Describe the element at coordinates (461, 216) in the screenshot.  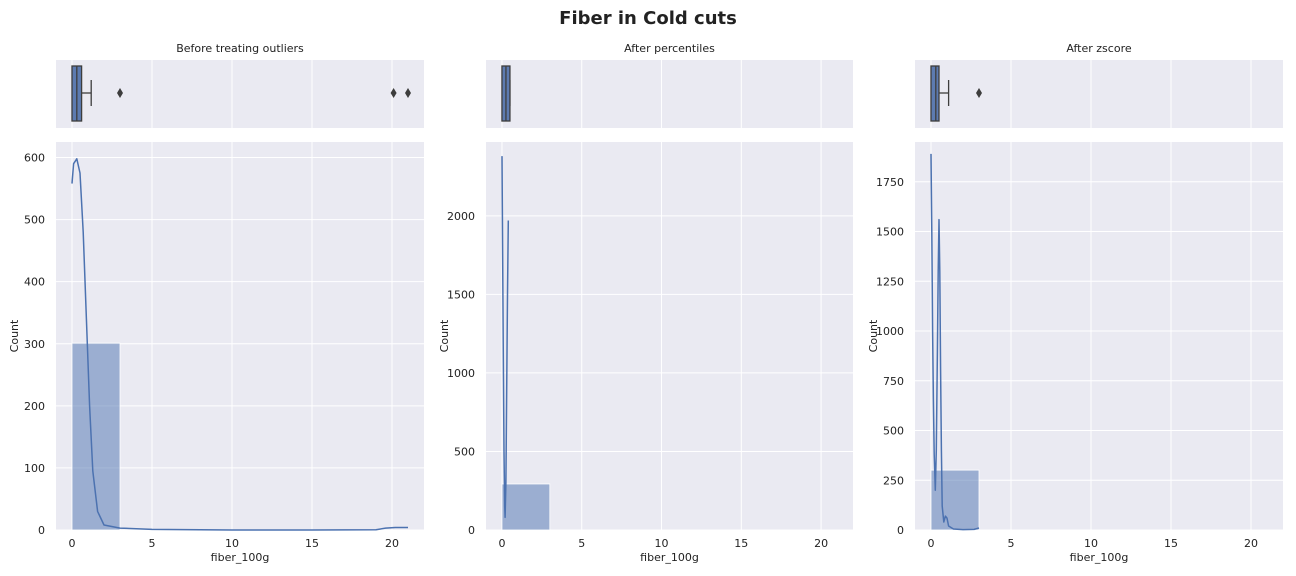
I see `y-tick-label: 2000` at that location.